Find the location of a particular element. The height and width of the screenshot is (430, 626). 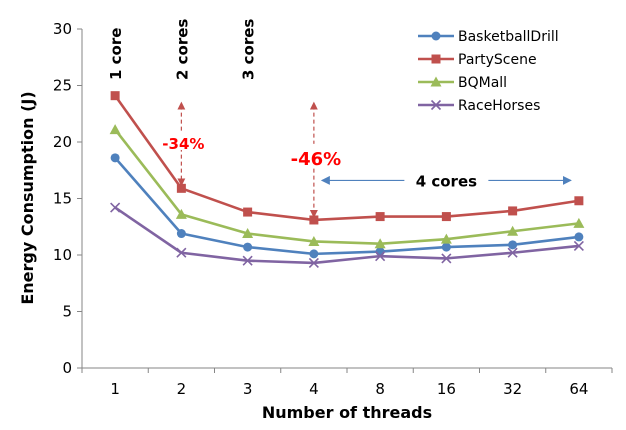

legend-label: PartyScene is located at coordinates (497, 60).